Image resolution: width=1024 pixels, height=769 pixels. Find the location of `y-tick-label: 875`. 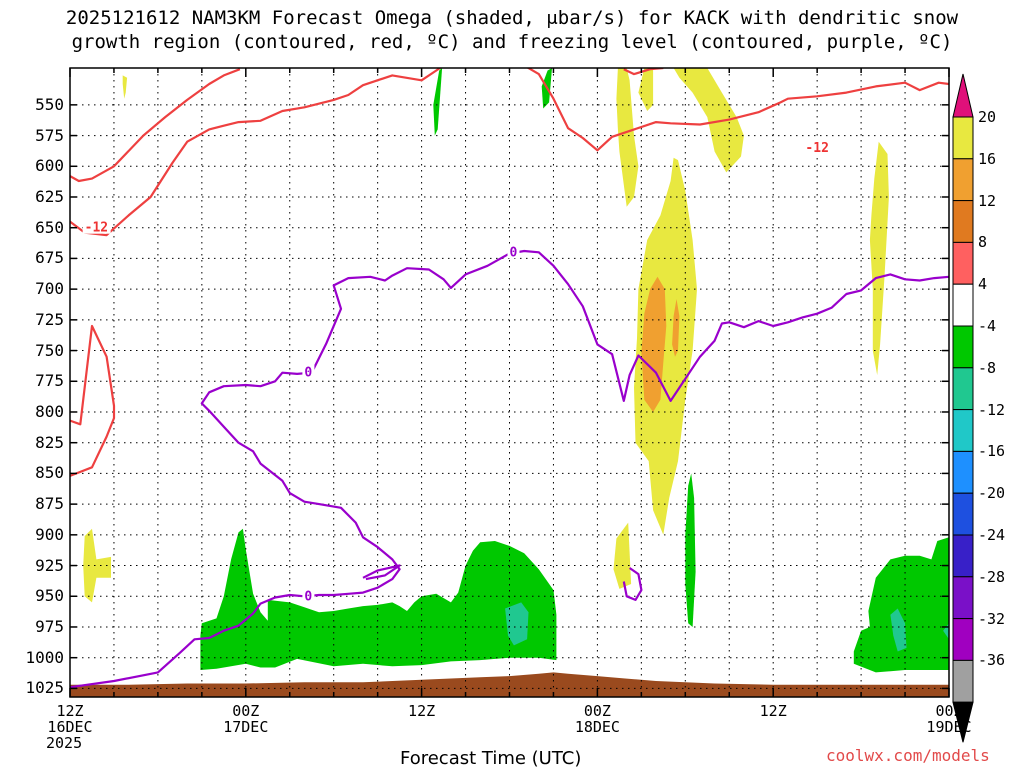

y-tick-label: 875 is located at coordinates (49, 504).